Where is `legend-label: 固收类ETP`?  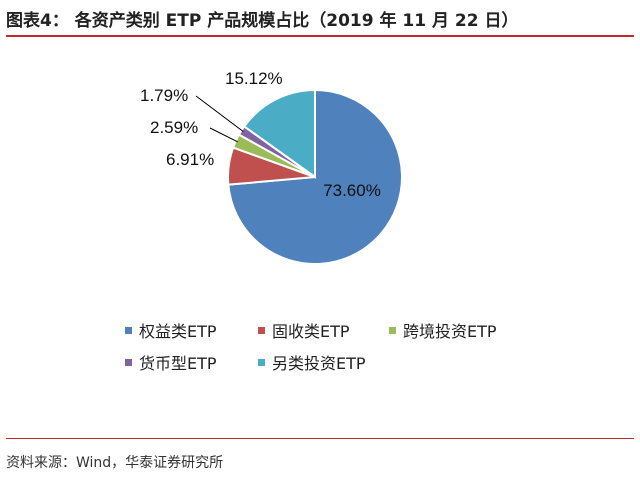 legend-label: 固收类ETP is located at coordinates (311, 331).